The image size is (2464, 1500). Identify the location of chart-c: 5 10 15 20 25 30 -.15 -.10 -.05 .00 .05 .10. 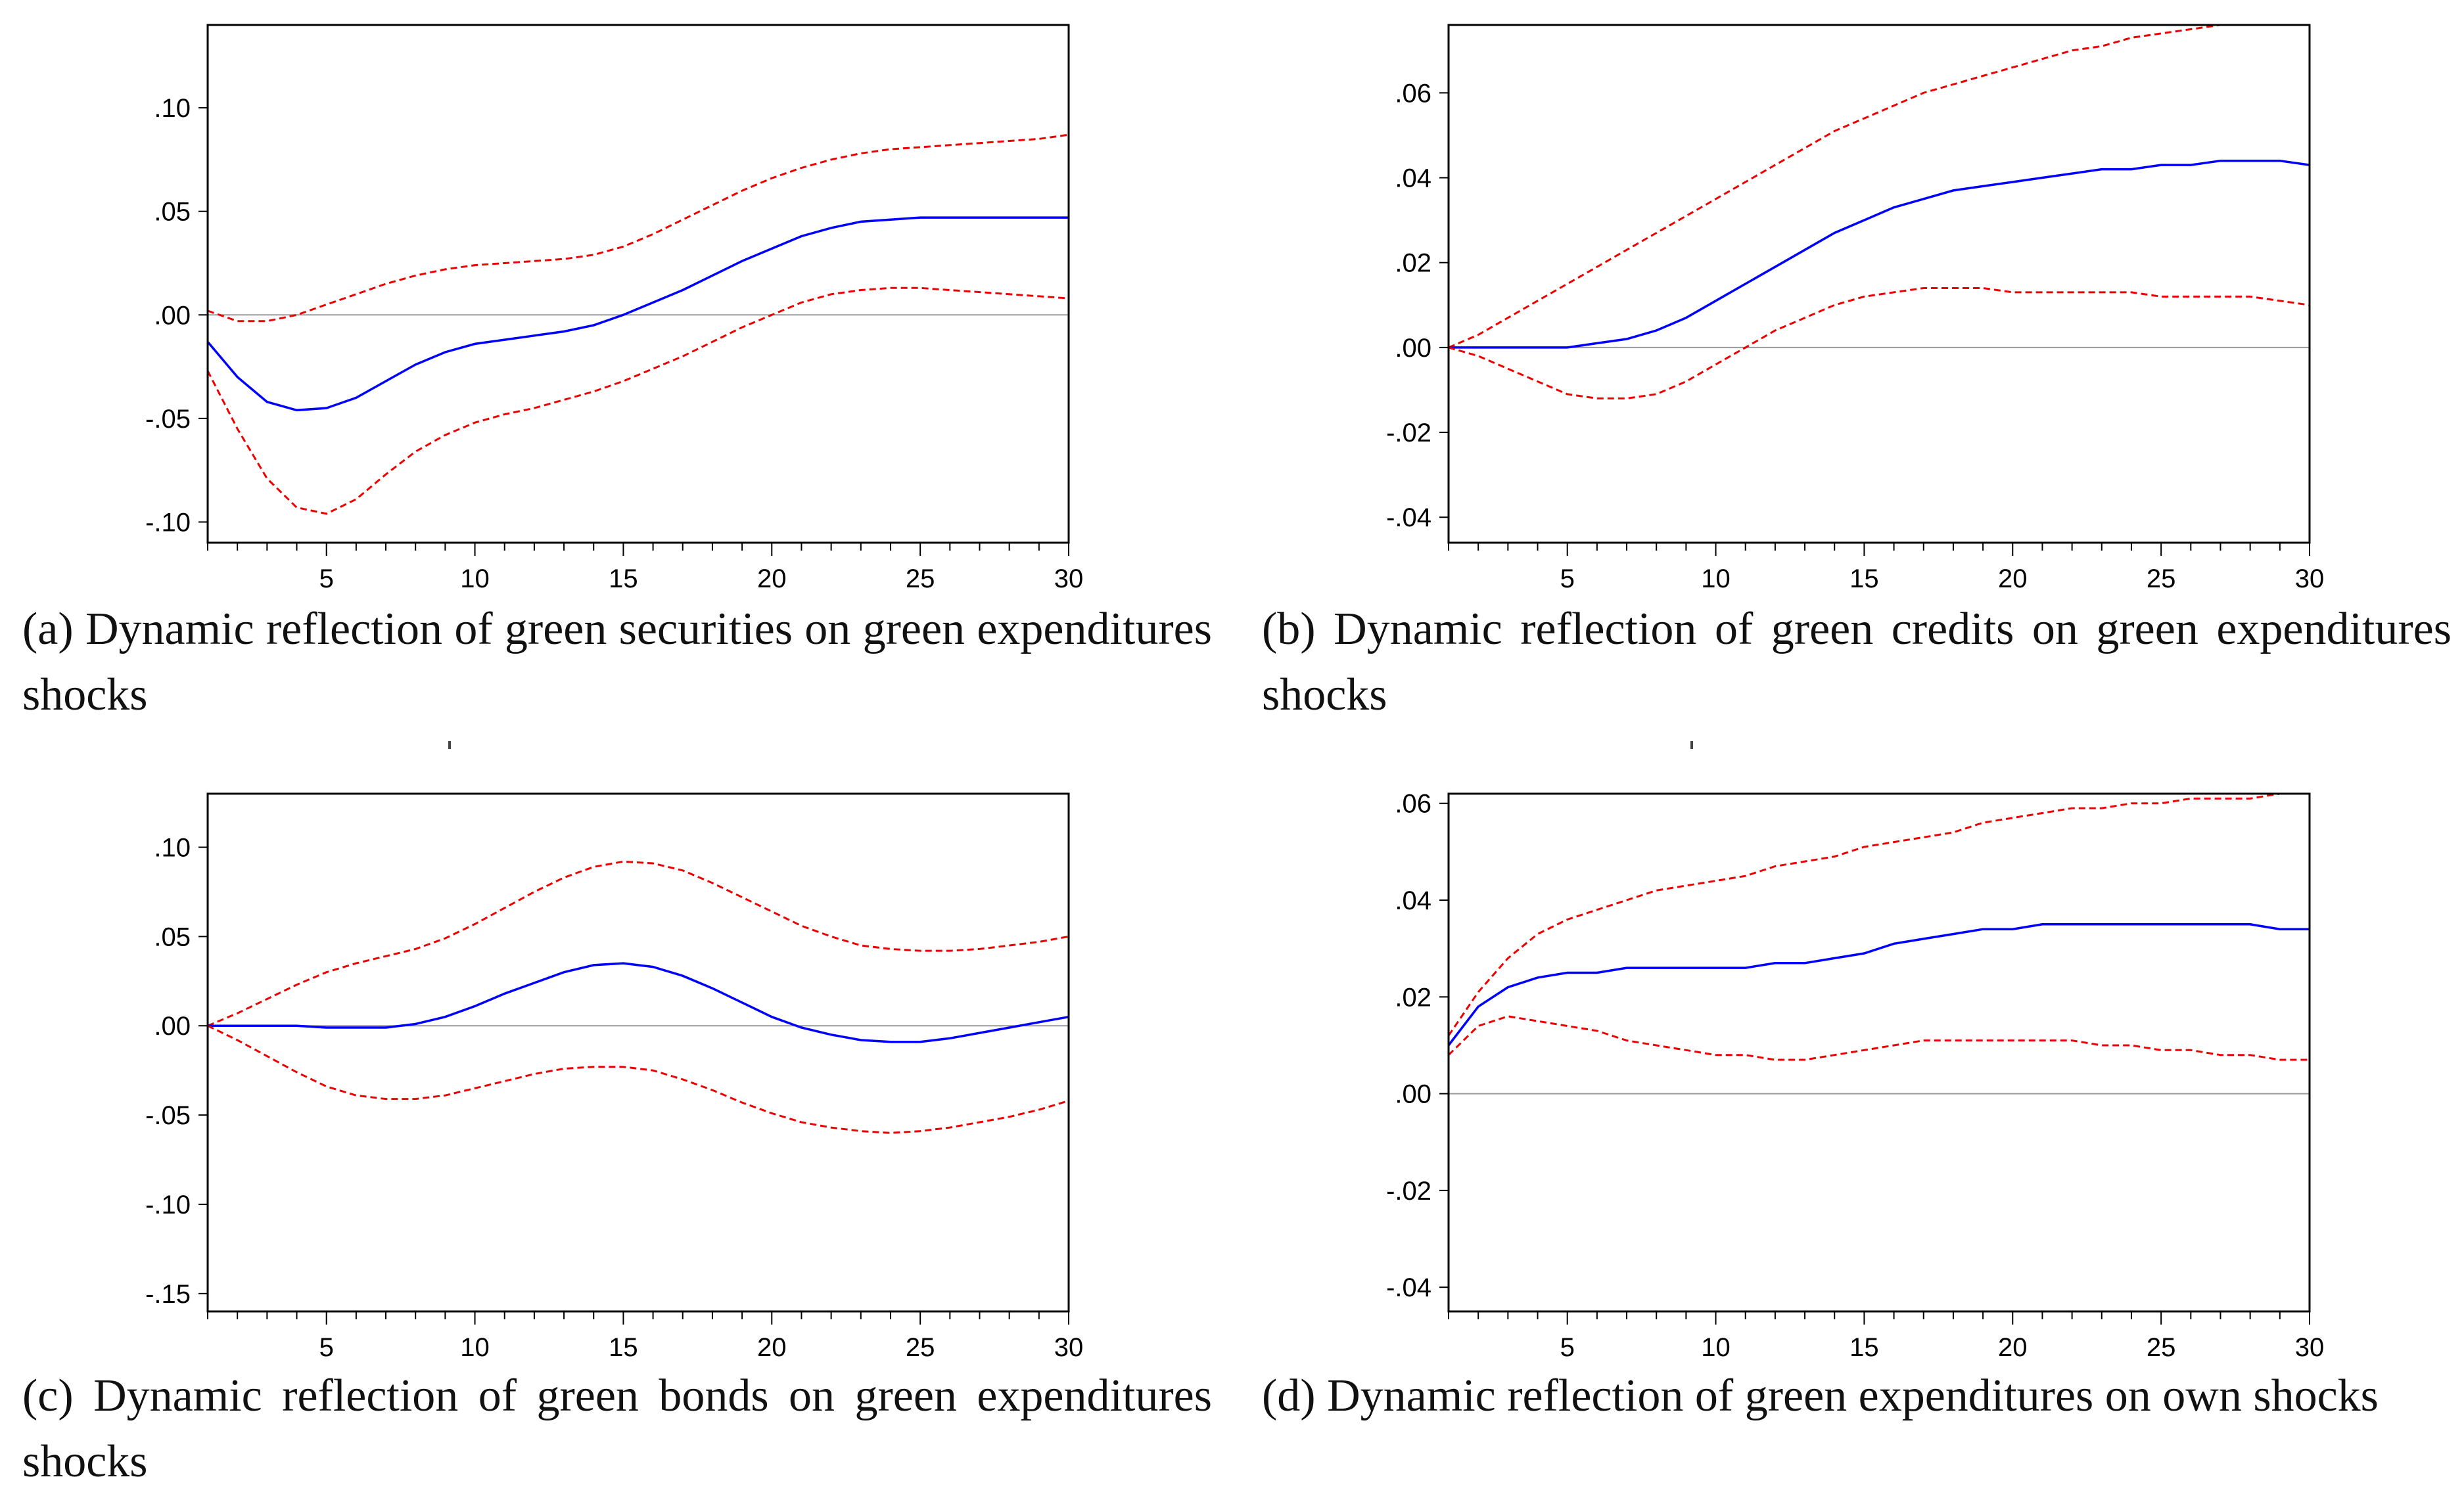
(614, 1076).